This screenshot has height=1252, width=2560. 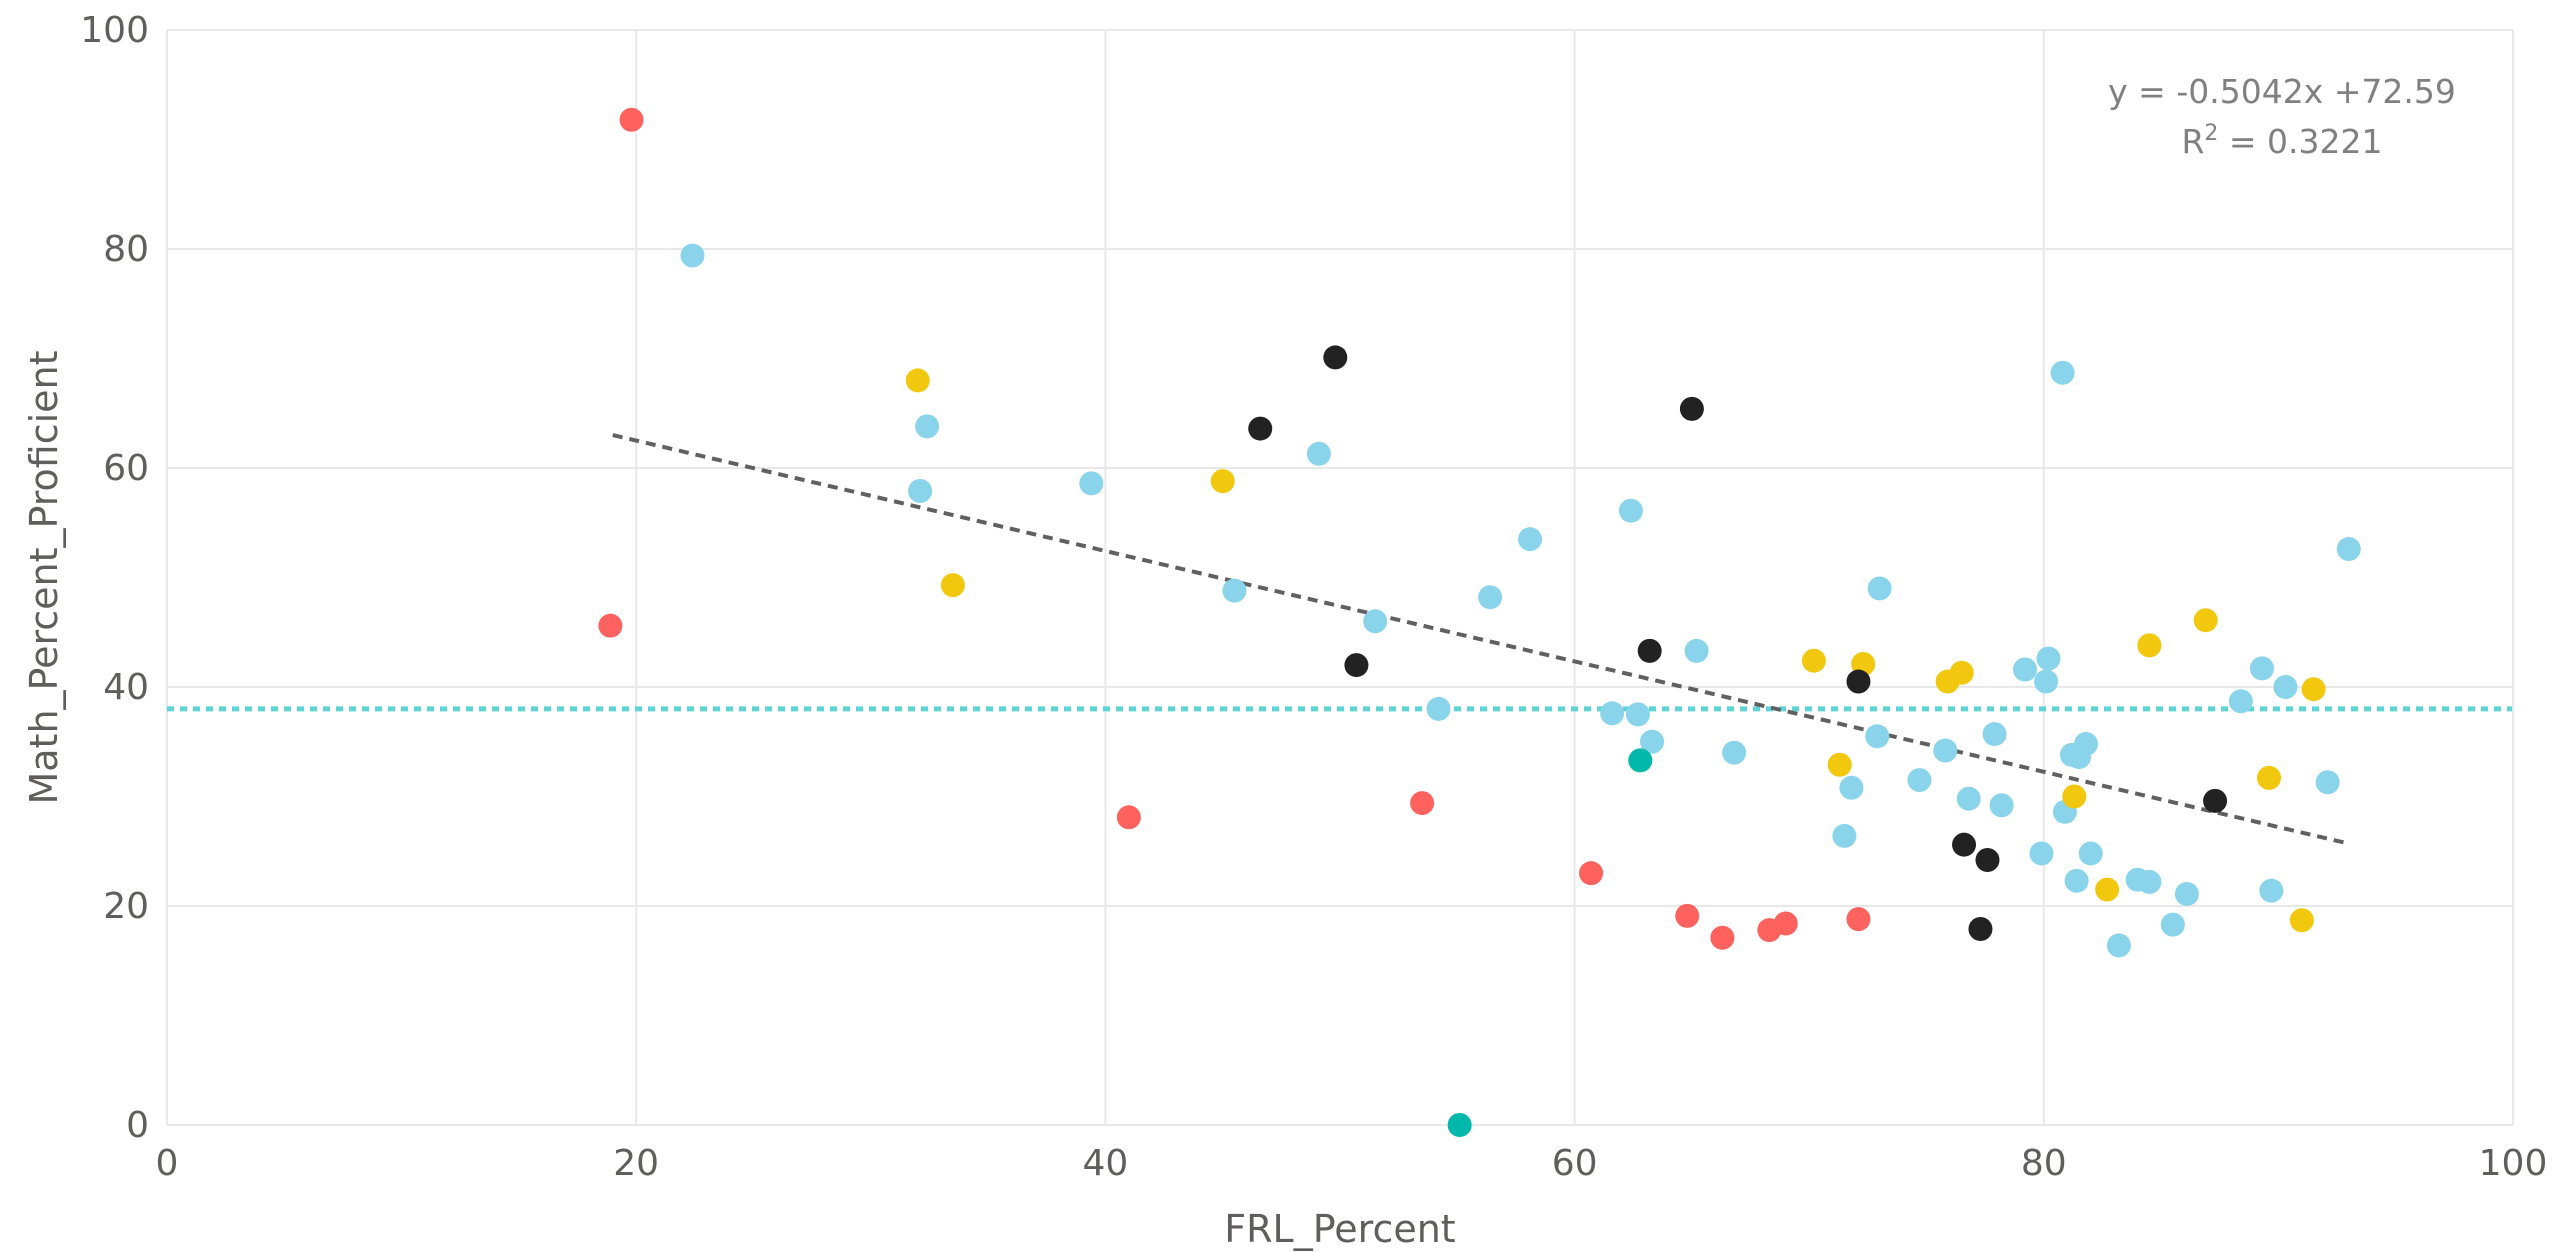 What do you see at coordinates (2300, 141) in the screenshot?
I see `r2-value: = 0.3221` at bounding box center [2300, 141].